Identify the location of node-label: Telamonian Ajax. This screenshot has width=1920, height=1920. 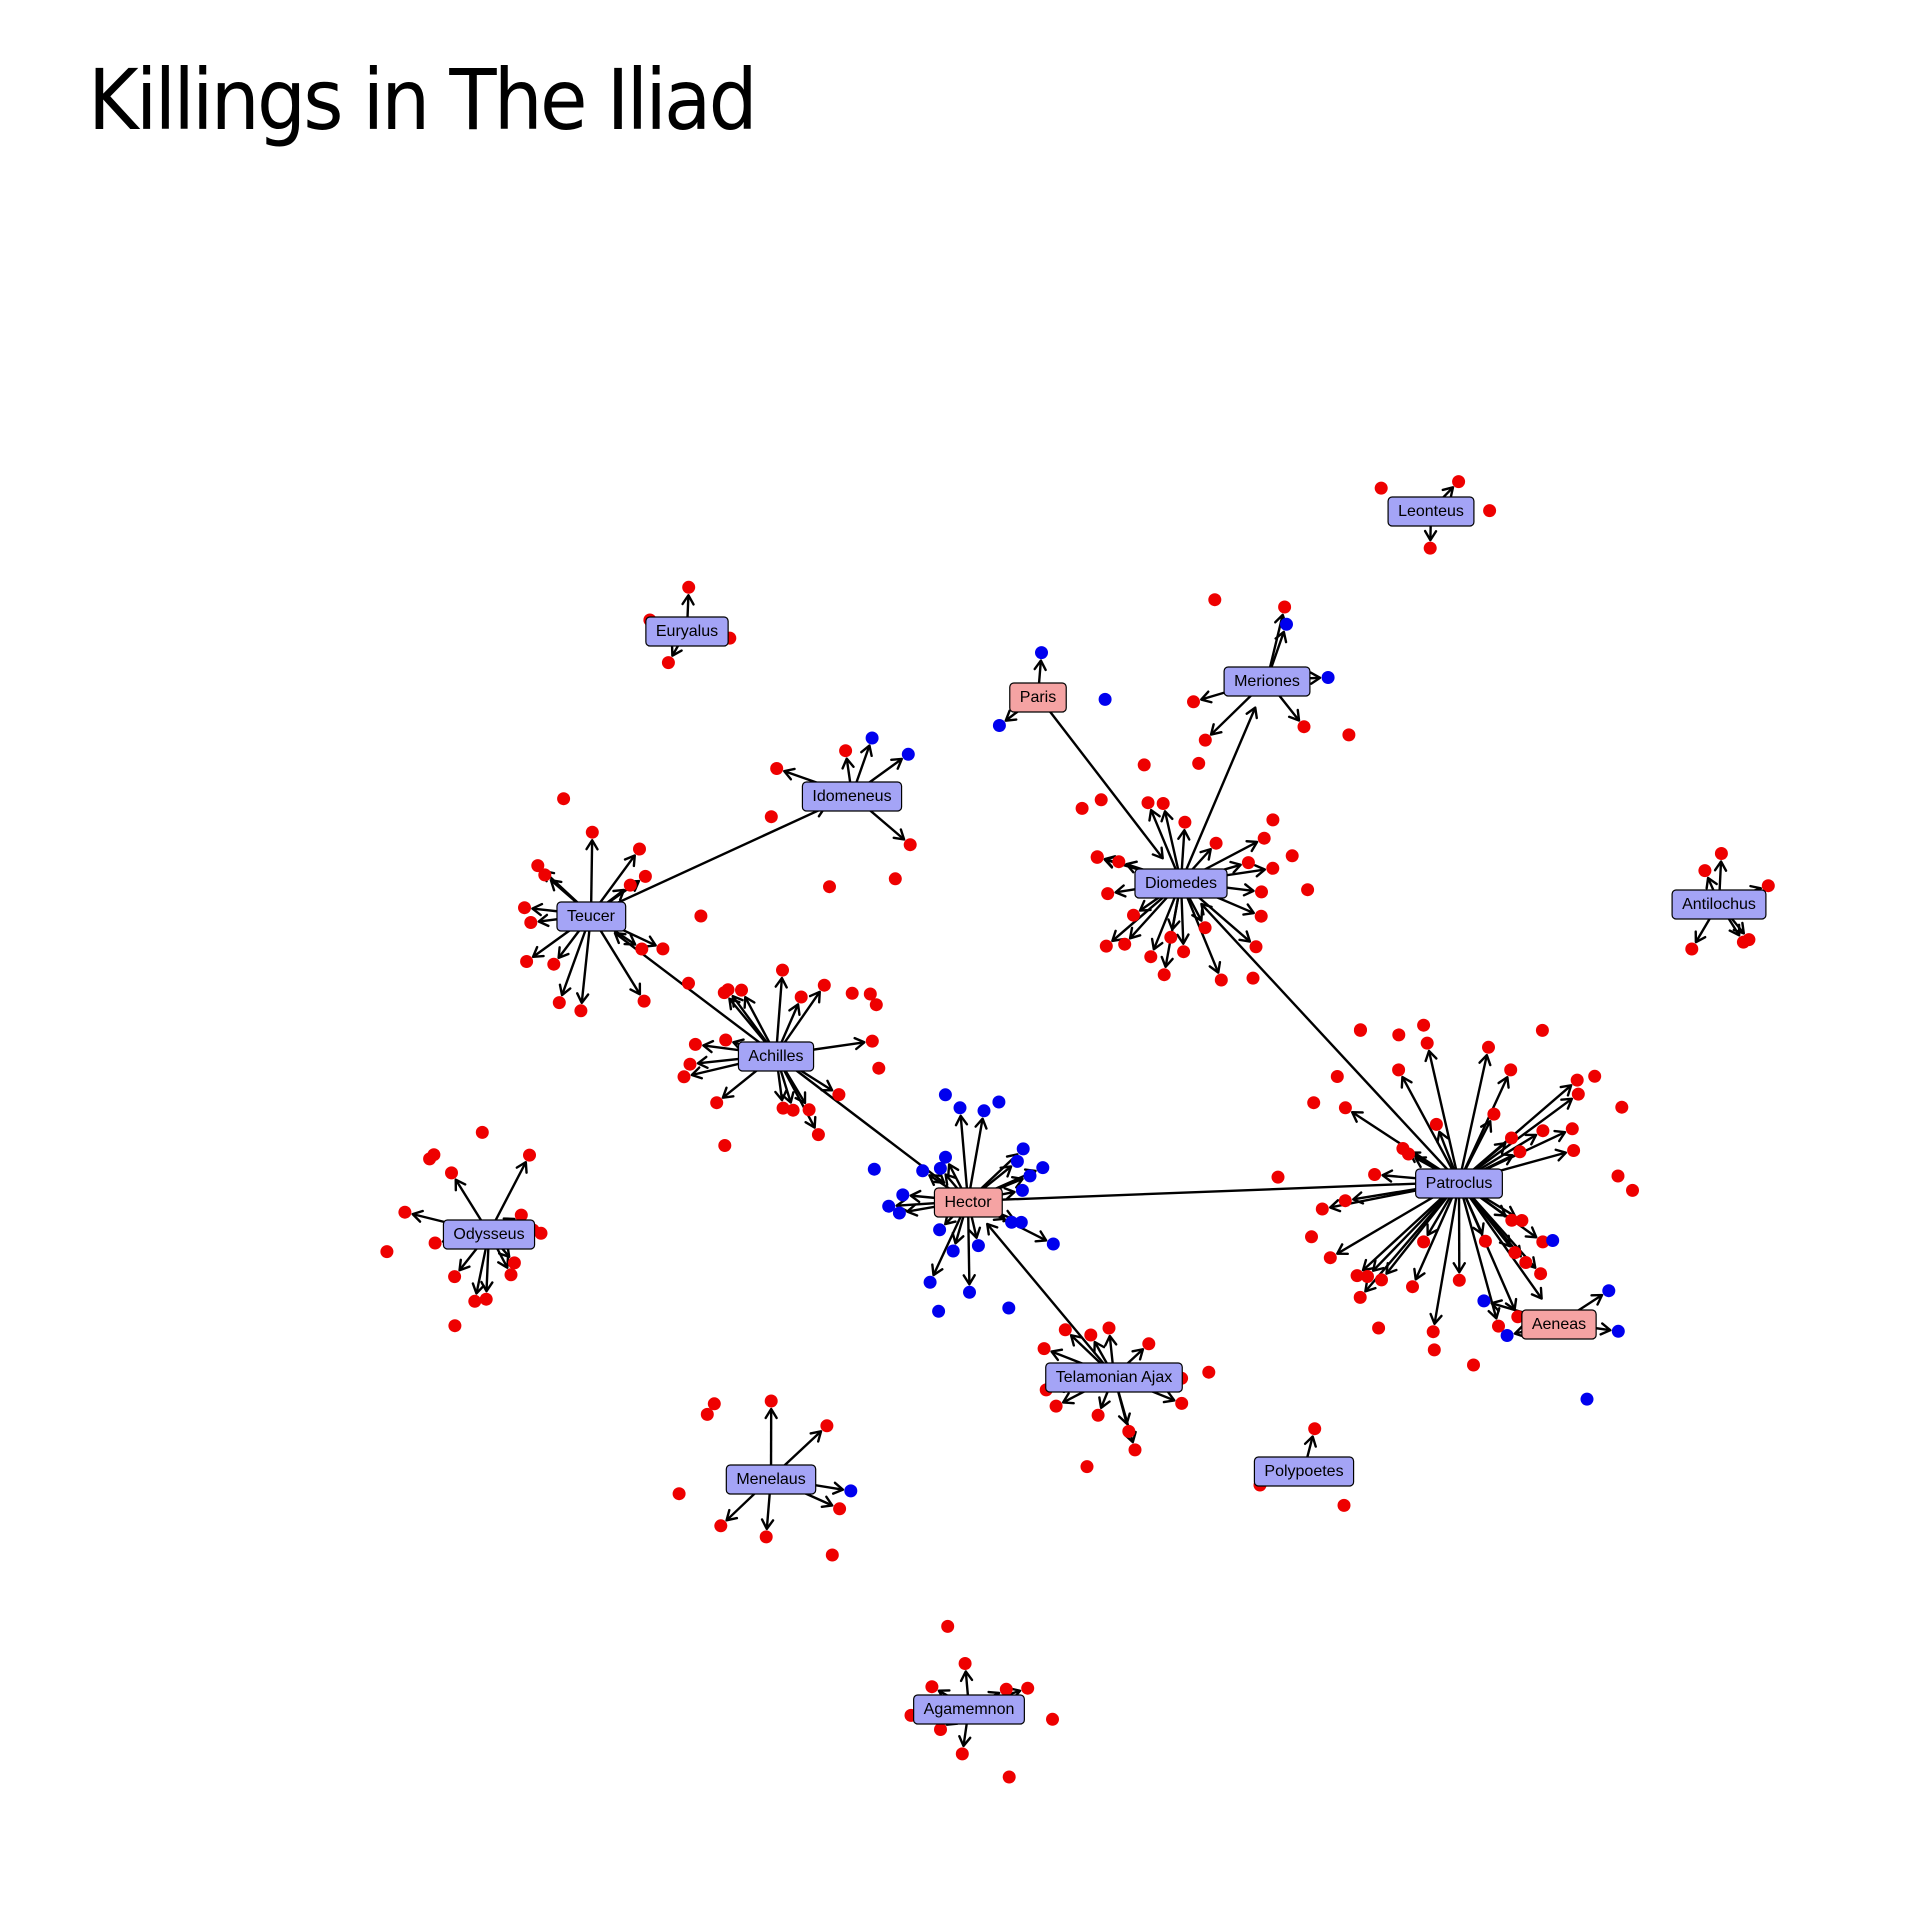
(1114, 1377).